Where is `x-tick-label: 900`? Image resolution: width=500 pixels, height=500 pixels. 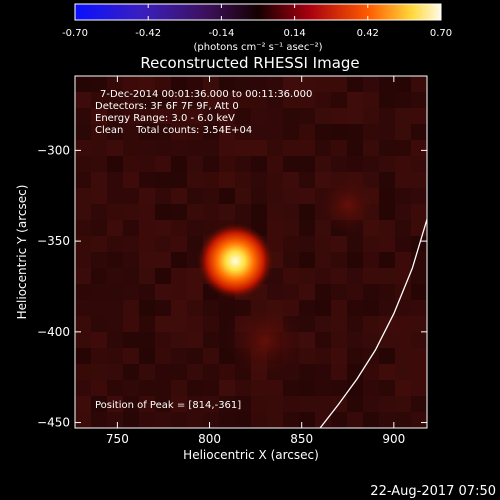 x-tick-label: 900 is located at coordinates (393, 439).